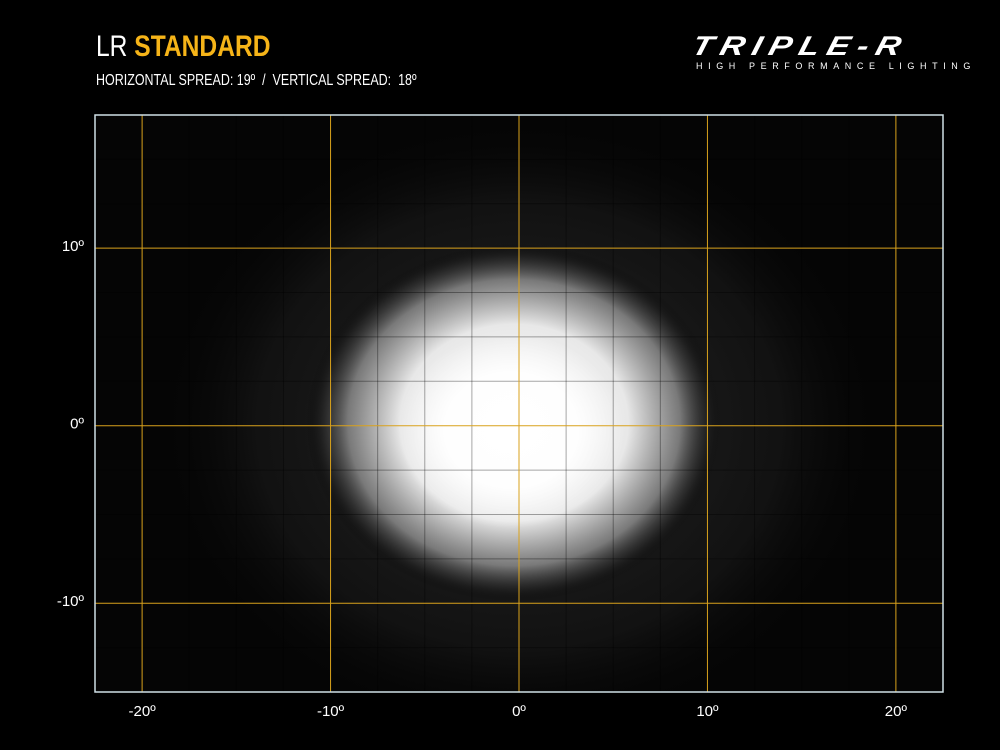  I want to click on title-accent: STANDARD, so click(202, 46).